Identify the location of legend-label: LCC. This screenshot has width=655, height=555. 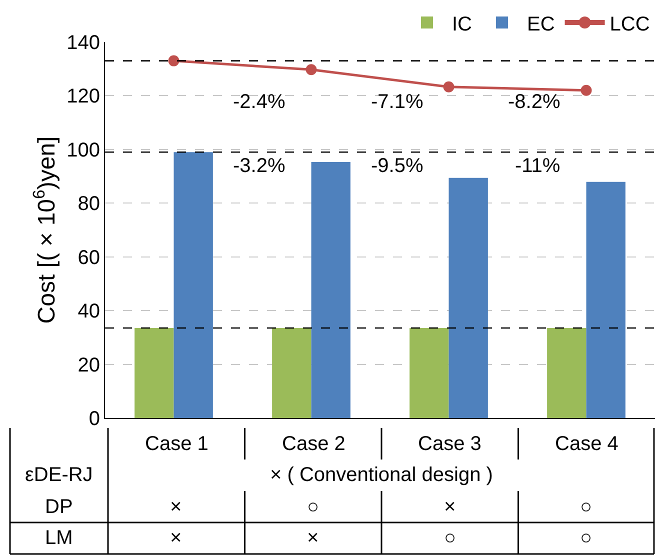
(630, 24).